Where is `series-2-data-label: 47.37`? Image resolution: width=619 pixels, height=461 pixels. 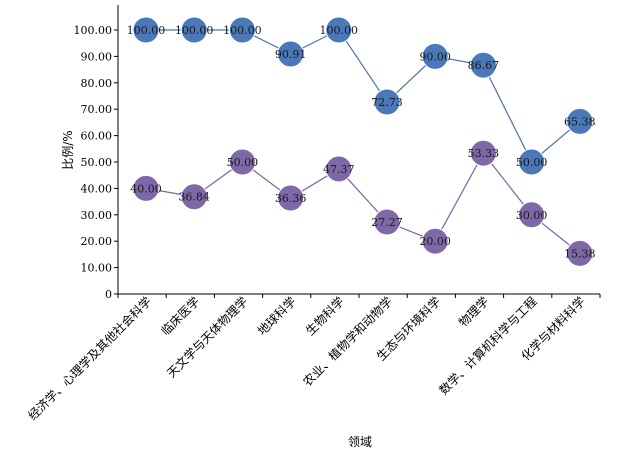
series-2-data-label: 47.37 is located at coordinates (339, 169).